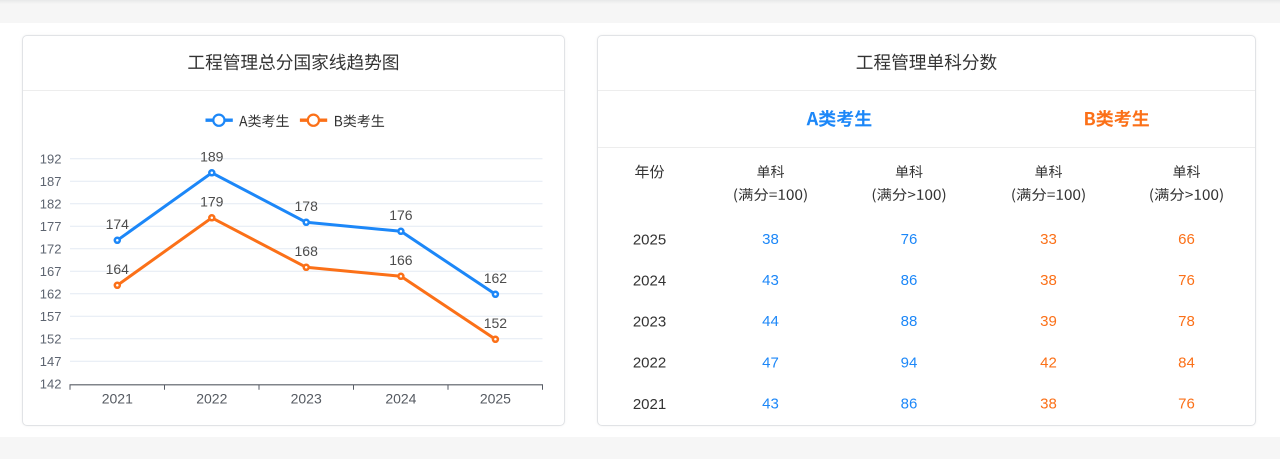 Image resolution: width=1280 pixels, height=459 pixels. Describe the element at coordinates (1048, 362) in the screenshot. I see `svg-text: 42` at that location.